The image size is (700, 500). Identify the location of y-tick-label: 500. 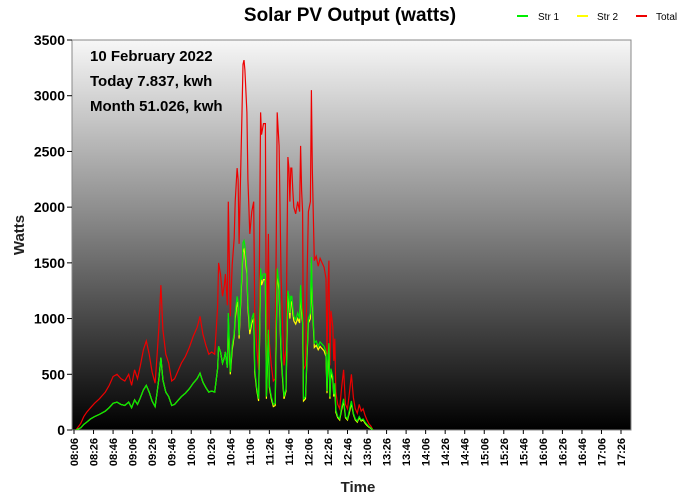
(54, 374).